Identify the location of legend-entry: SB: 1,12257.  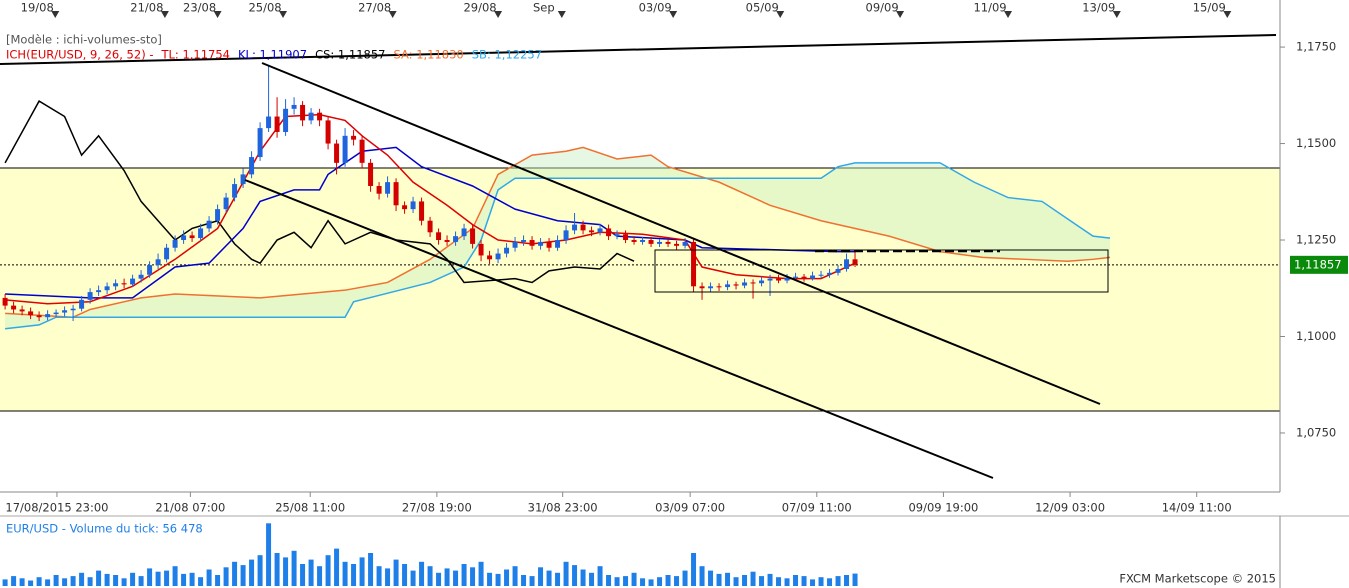
(507, 55).